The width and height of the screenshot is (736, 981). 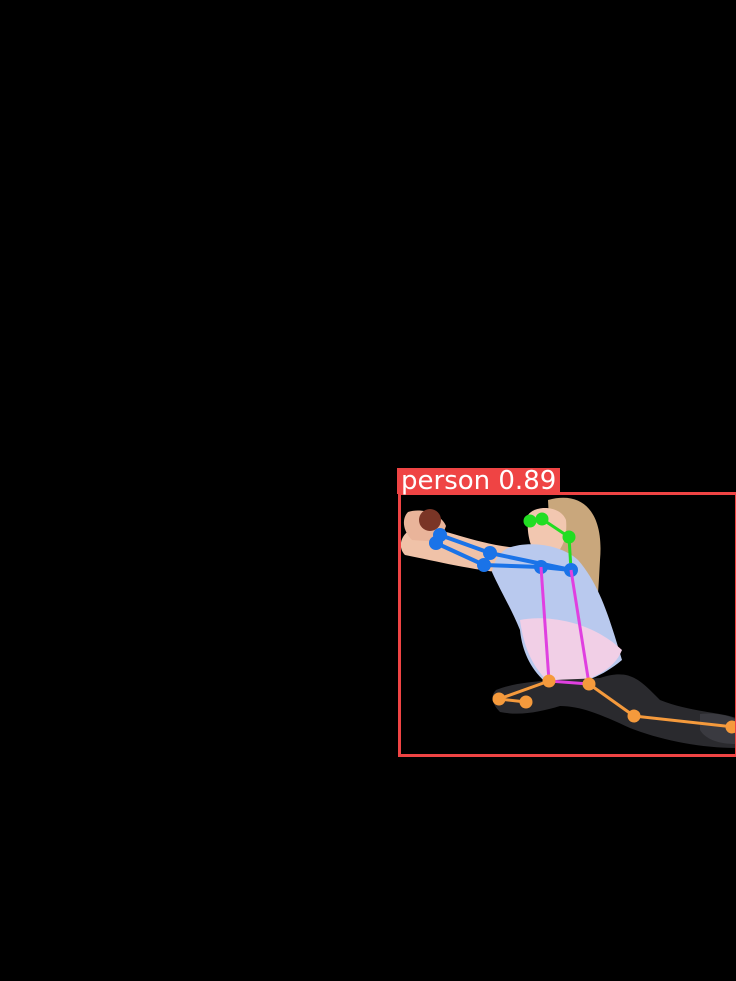 What do you see at coordinates (718, 728) in the screenshot?
I see `shoe-shape` at bounding box center [718, 728].